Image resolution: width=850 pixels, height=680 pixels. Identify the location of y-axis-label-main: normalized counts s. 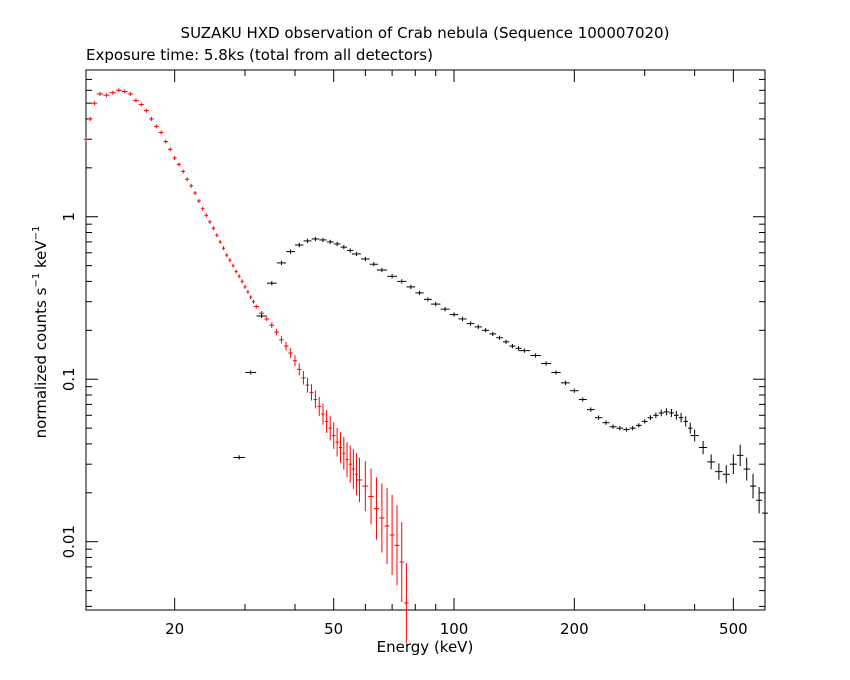
(41, 362).